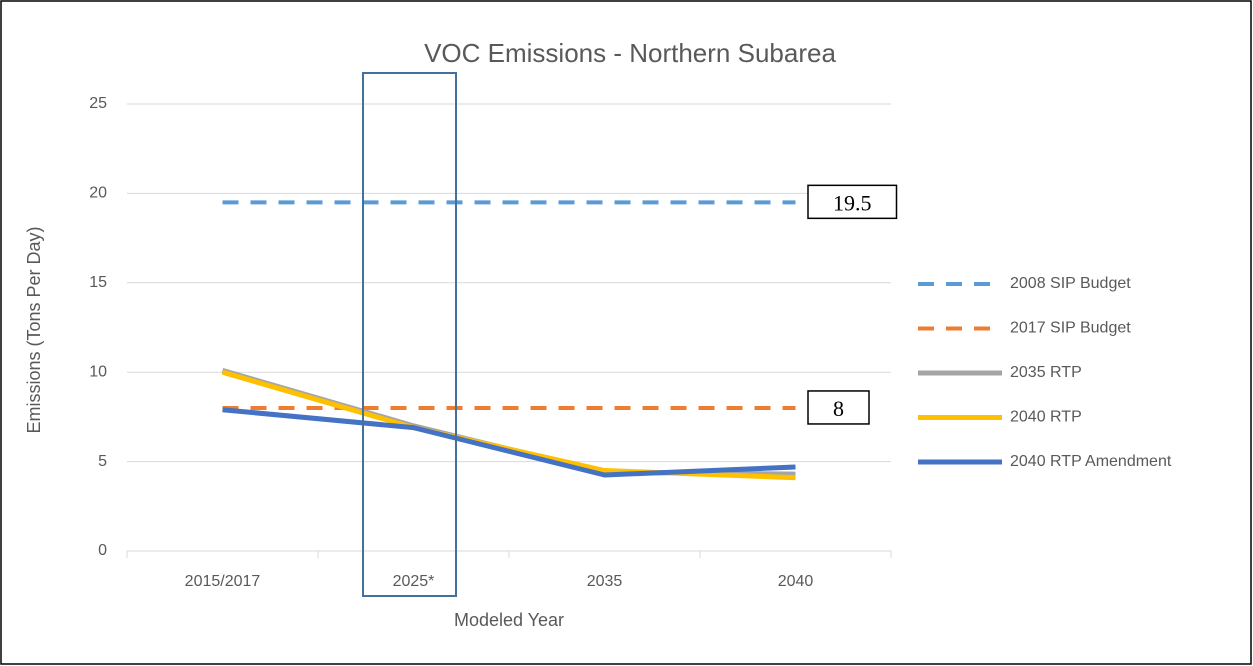 The width and height of the screenshot is (1253, 666). I want to click on x-tick-label: 2040, so click(796, 581).